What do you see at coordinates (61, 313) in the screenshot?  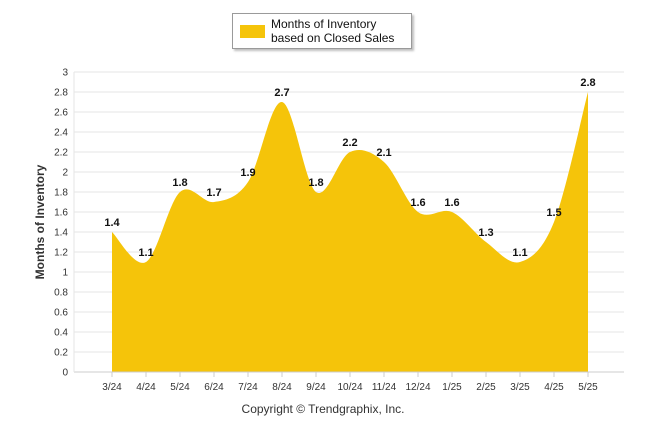 I see `y-tick-label: 0.6` at bounding box center [61, 313].